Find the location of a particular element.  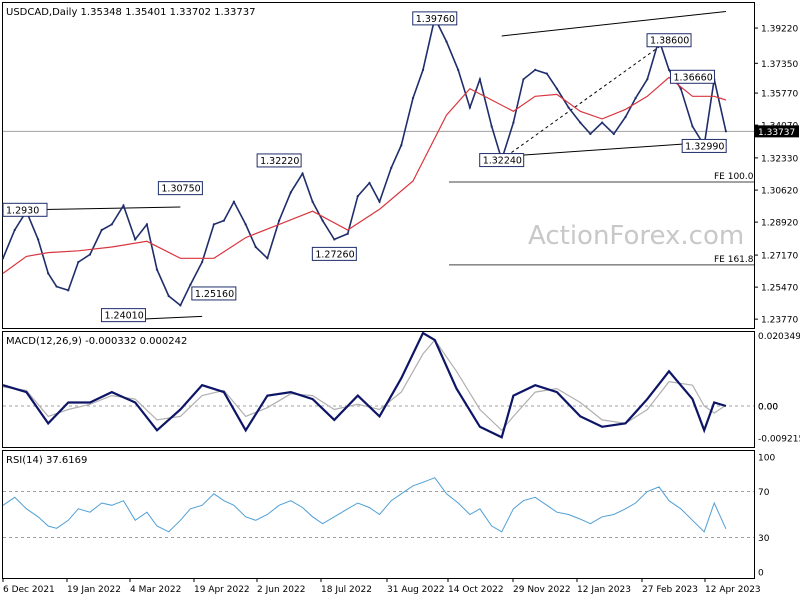

price-annotation-label: 1.32220 is located at coordinates (279, 161).